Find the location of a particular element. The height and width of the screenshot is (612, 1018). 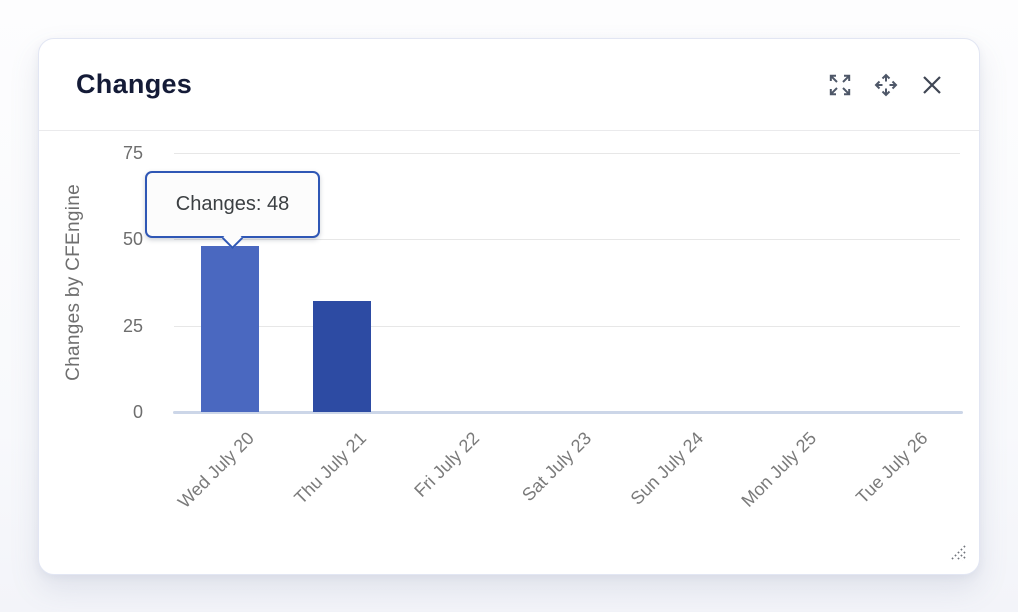

y-tick-75: 75 is located at coordinates (132, 153).